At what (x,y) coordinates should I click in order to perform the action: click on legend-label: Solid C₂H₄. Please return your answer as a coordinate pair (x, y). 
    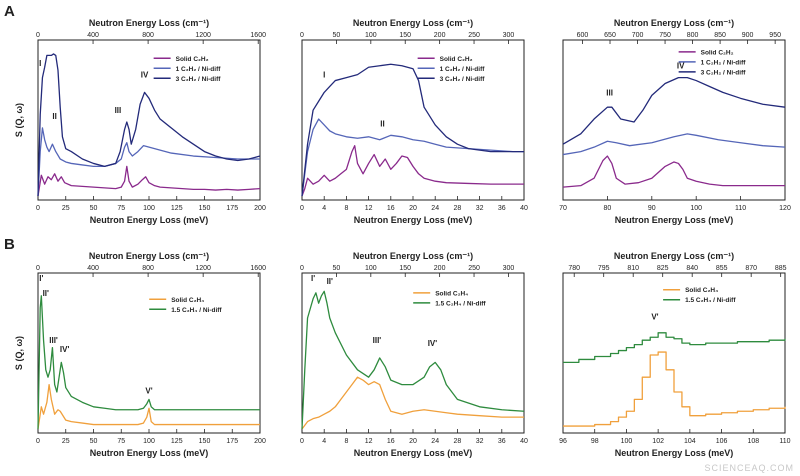
    Looking at the image, I should click on (451, 293).